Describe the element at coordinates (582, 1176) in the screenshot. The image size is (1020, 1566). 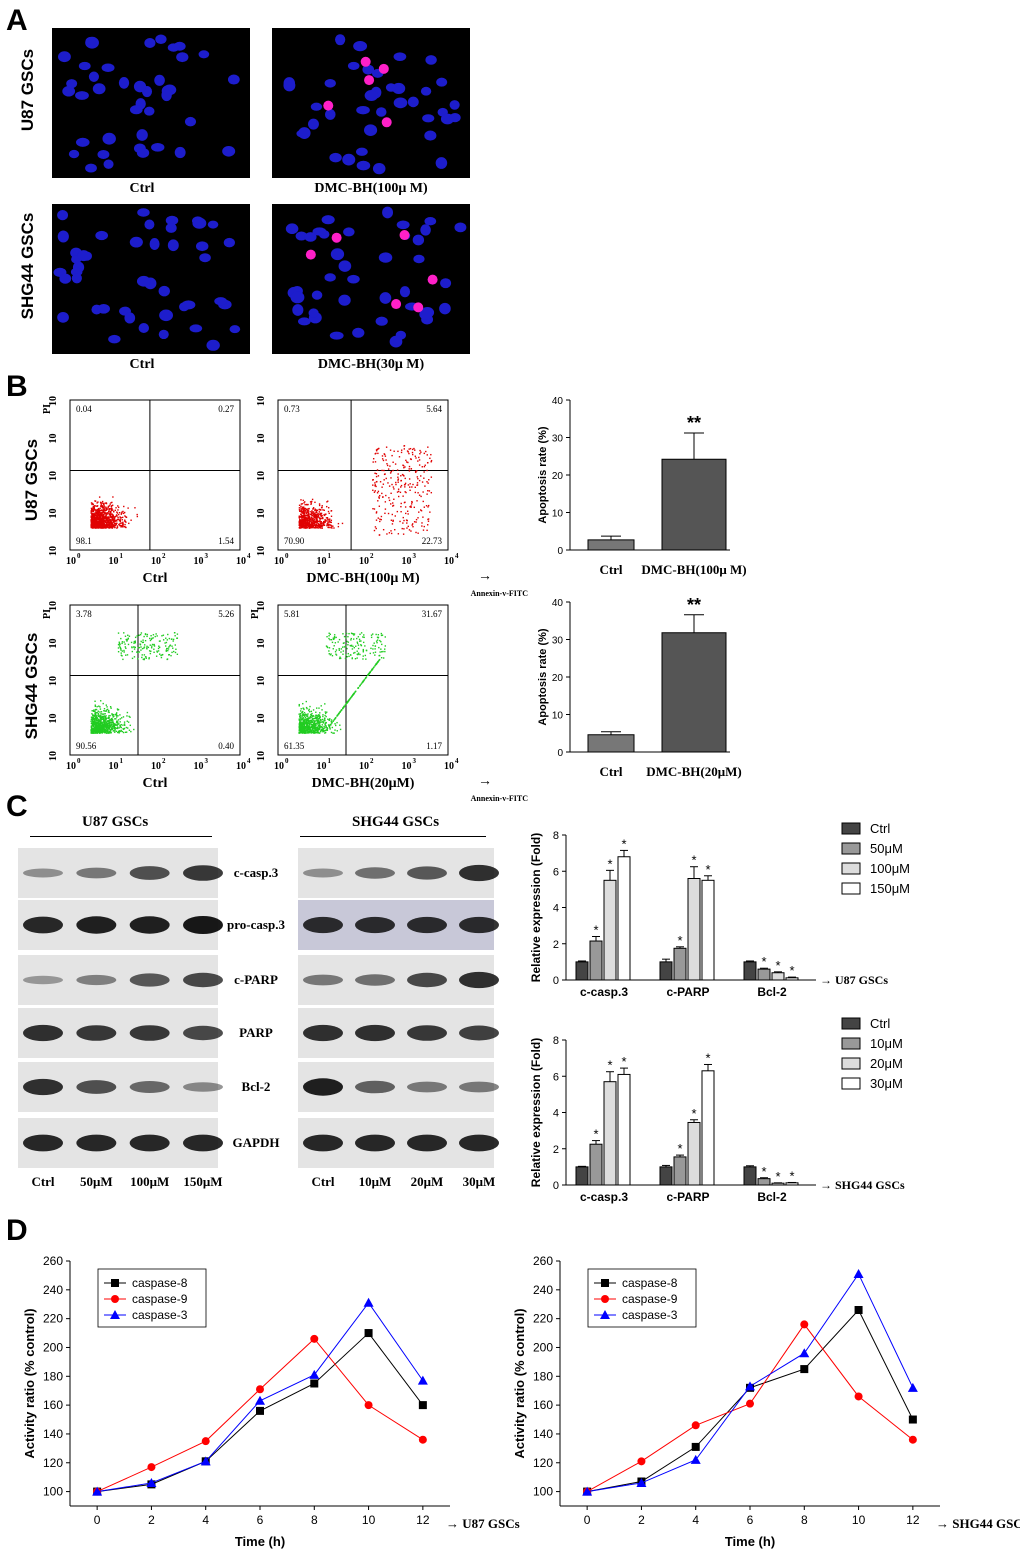
I see `bar-Ctrl` at that location.